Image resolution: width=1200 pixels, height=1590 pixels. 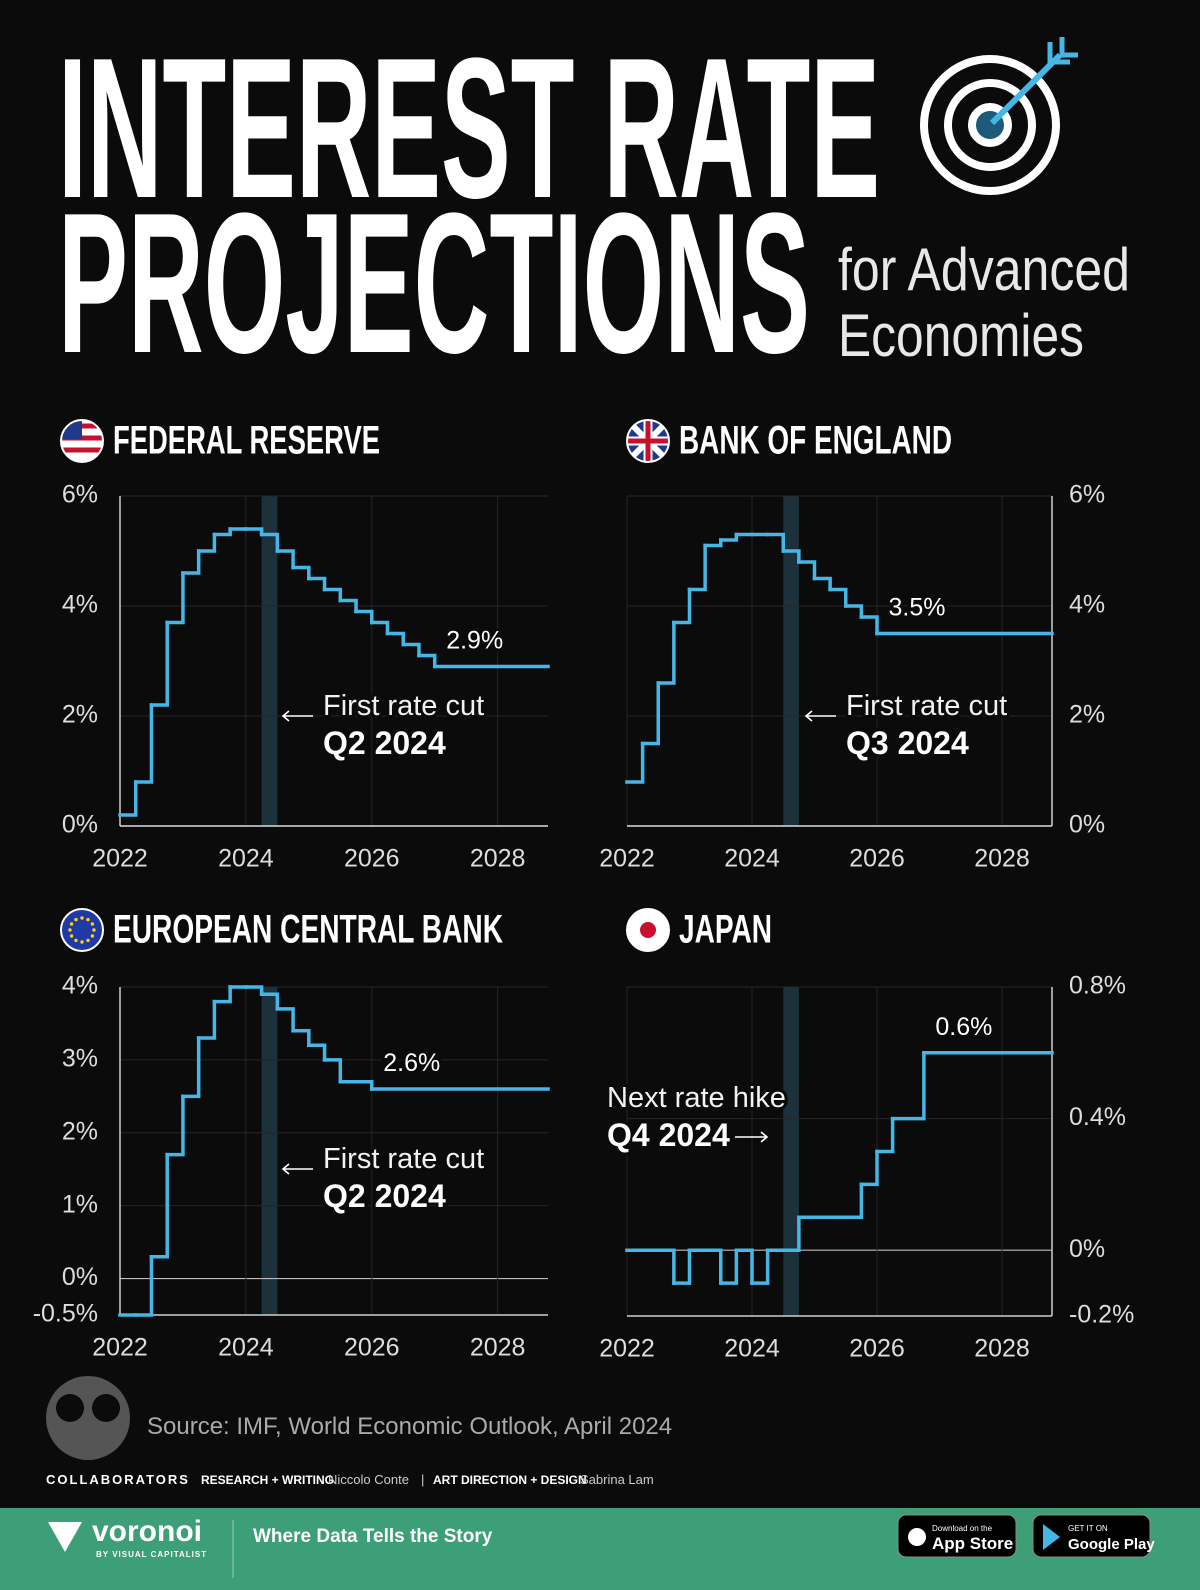 What do you see at coordinates (373, 1536) in the screenshot?
I see `tagline: Where Data Tells the Story` at bounding box center [373, 1536].